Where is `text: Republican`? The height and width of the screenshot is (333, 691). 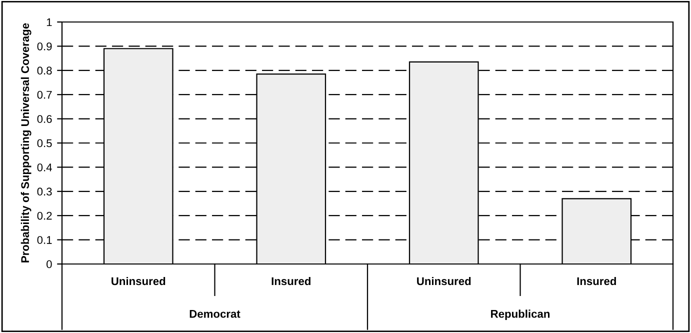
text: Republican is located at coordinates (520, 315).